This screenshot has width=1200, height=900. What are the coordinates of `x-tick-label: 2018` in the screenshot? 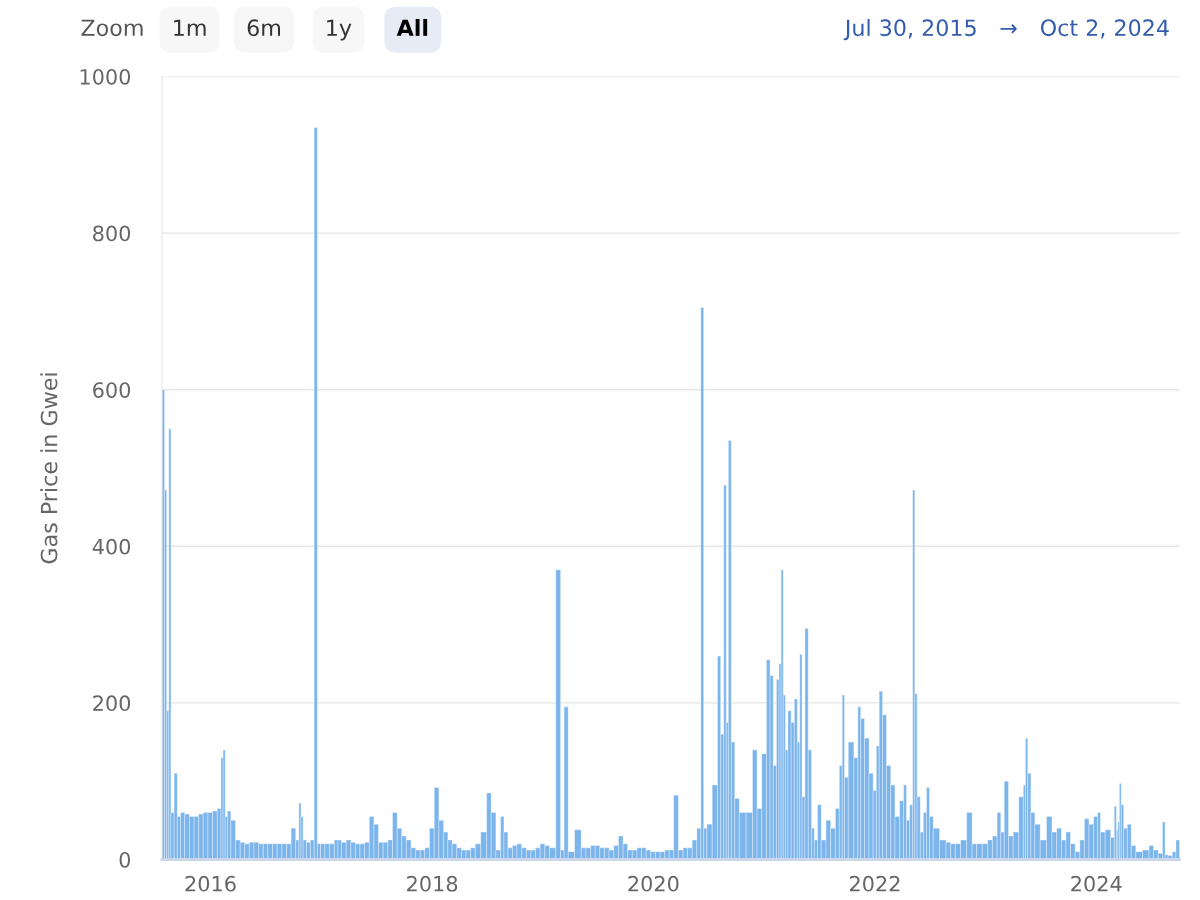 It's located at (432, 883).